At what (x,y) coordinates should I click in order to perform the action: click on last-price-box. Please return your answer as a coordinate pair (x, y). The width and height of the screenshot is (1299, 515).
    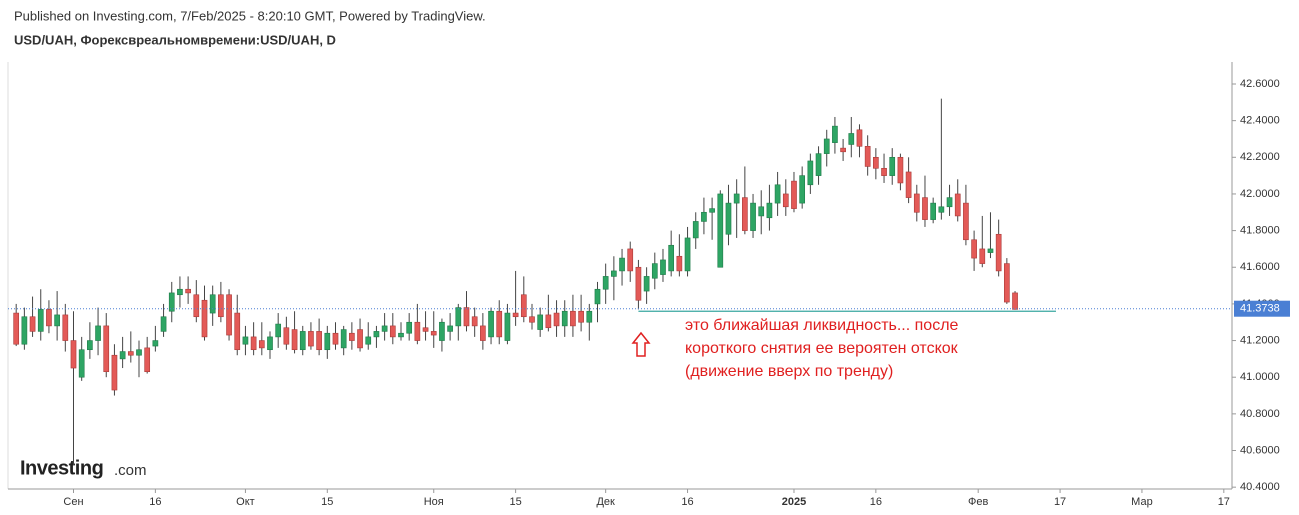
    Looking at the image, I should click on (1262, 308).